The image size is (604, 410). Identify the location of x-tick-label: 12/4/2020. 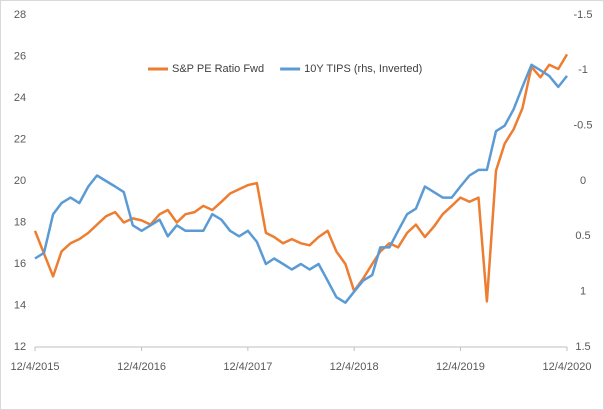
(567, 367).